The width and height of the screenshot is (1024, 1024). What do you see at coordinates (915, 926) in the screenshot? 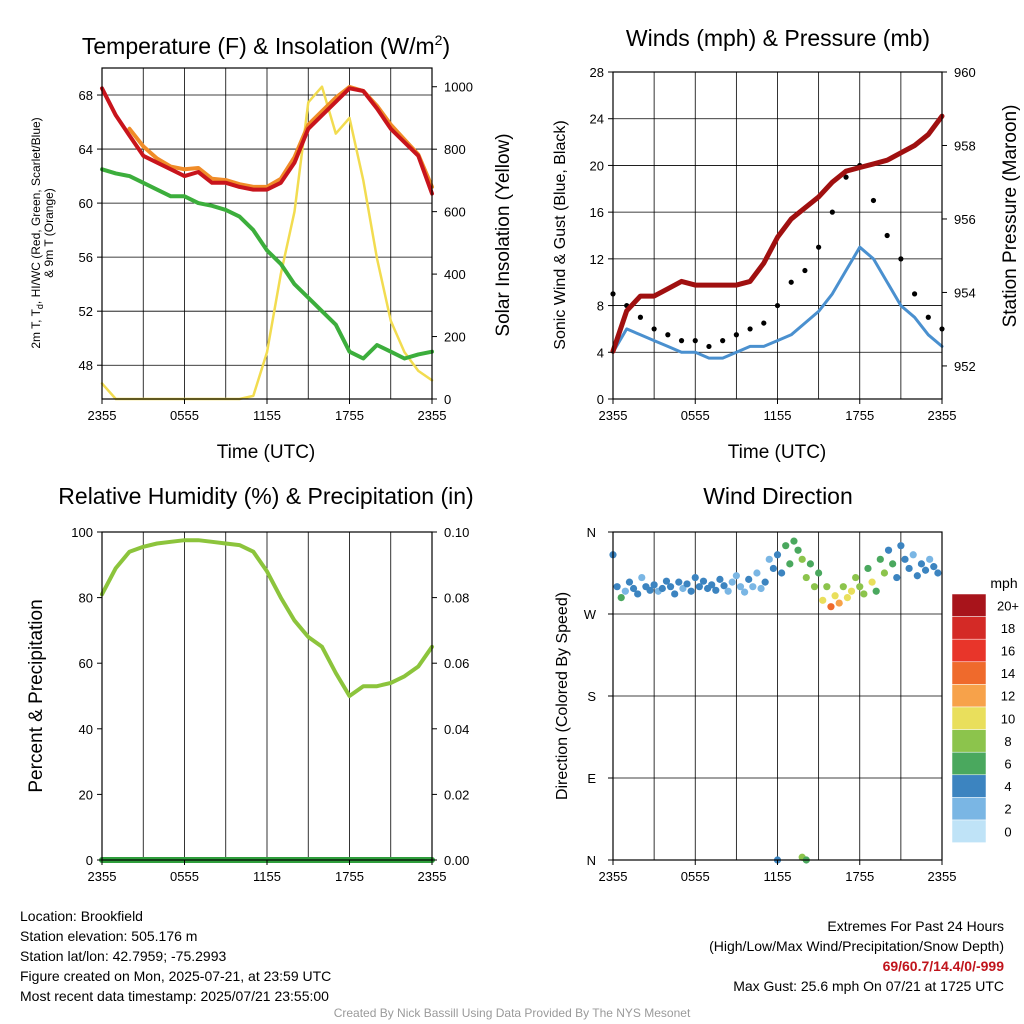
I see `extremes-title: Extremes For Past 24 Hours` at bounding box center [915, 926].